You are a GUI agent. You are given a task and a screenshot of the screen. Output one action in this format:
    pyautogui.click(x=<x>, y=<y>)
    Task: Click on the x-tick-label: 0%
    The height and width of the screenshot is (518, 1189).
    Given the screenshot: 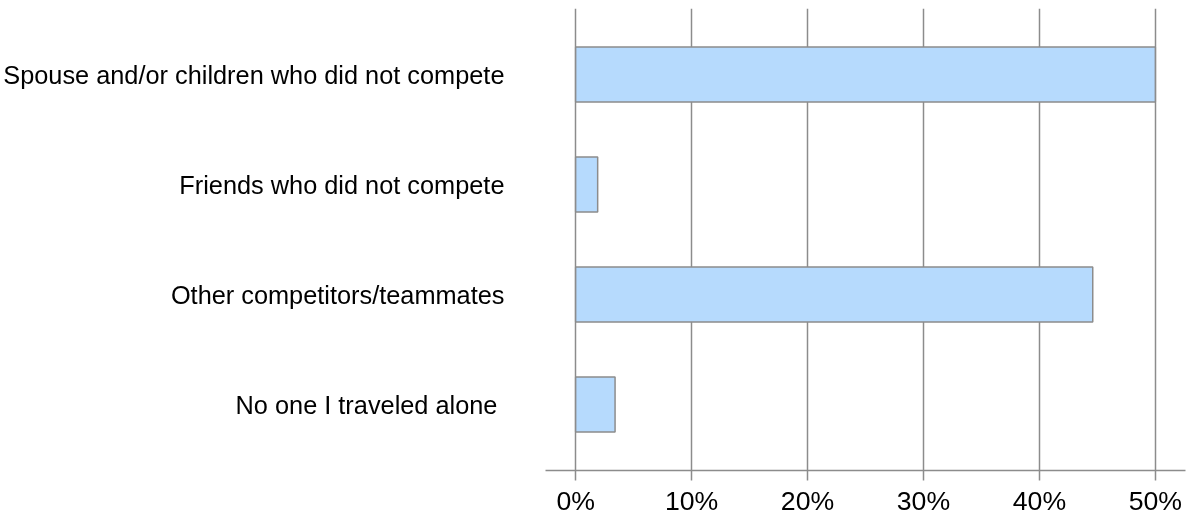 What is the action you would take?
    pyautogui.click(x=575, y=500)
    